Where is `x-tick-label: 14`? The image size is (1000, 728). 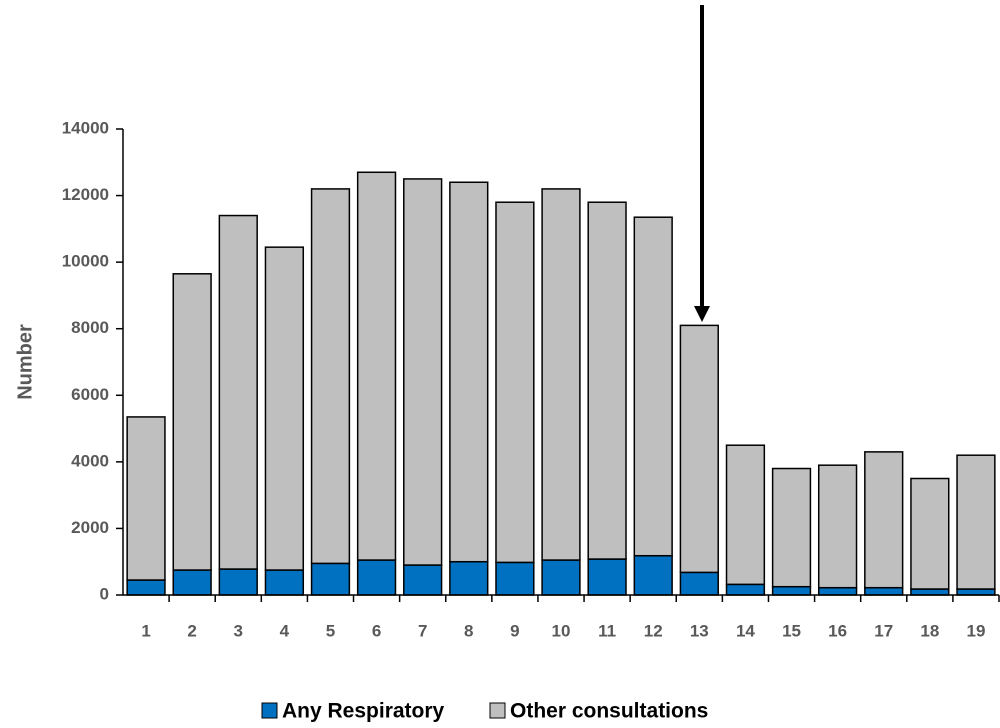 x-tick-label: 14 is located at coordinates (745, 630).